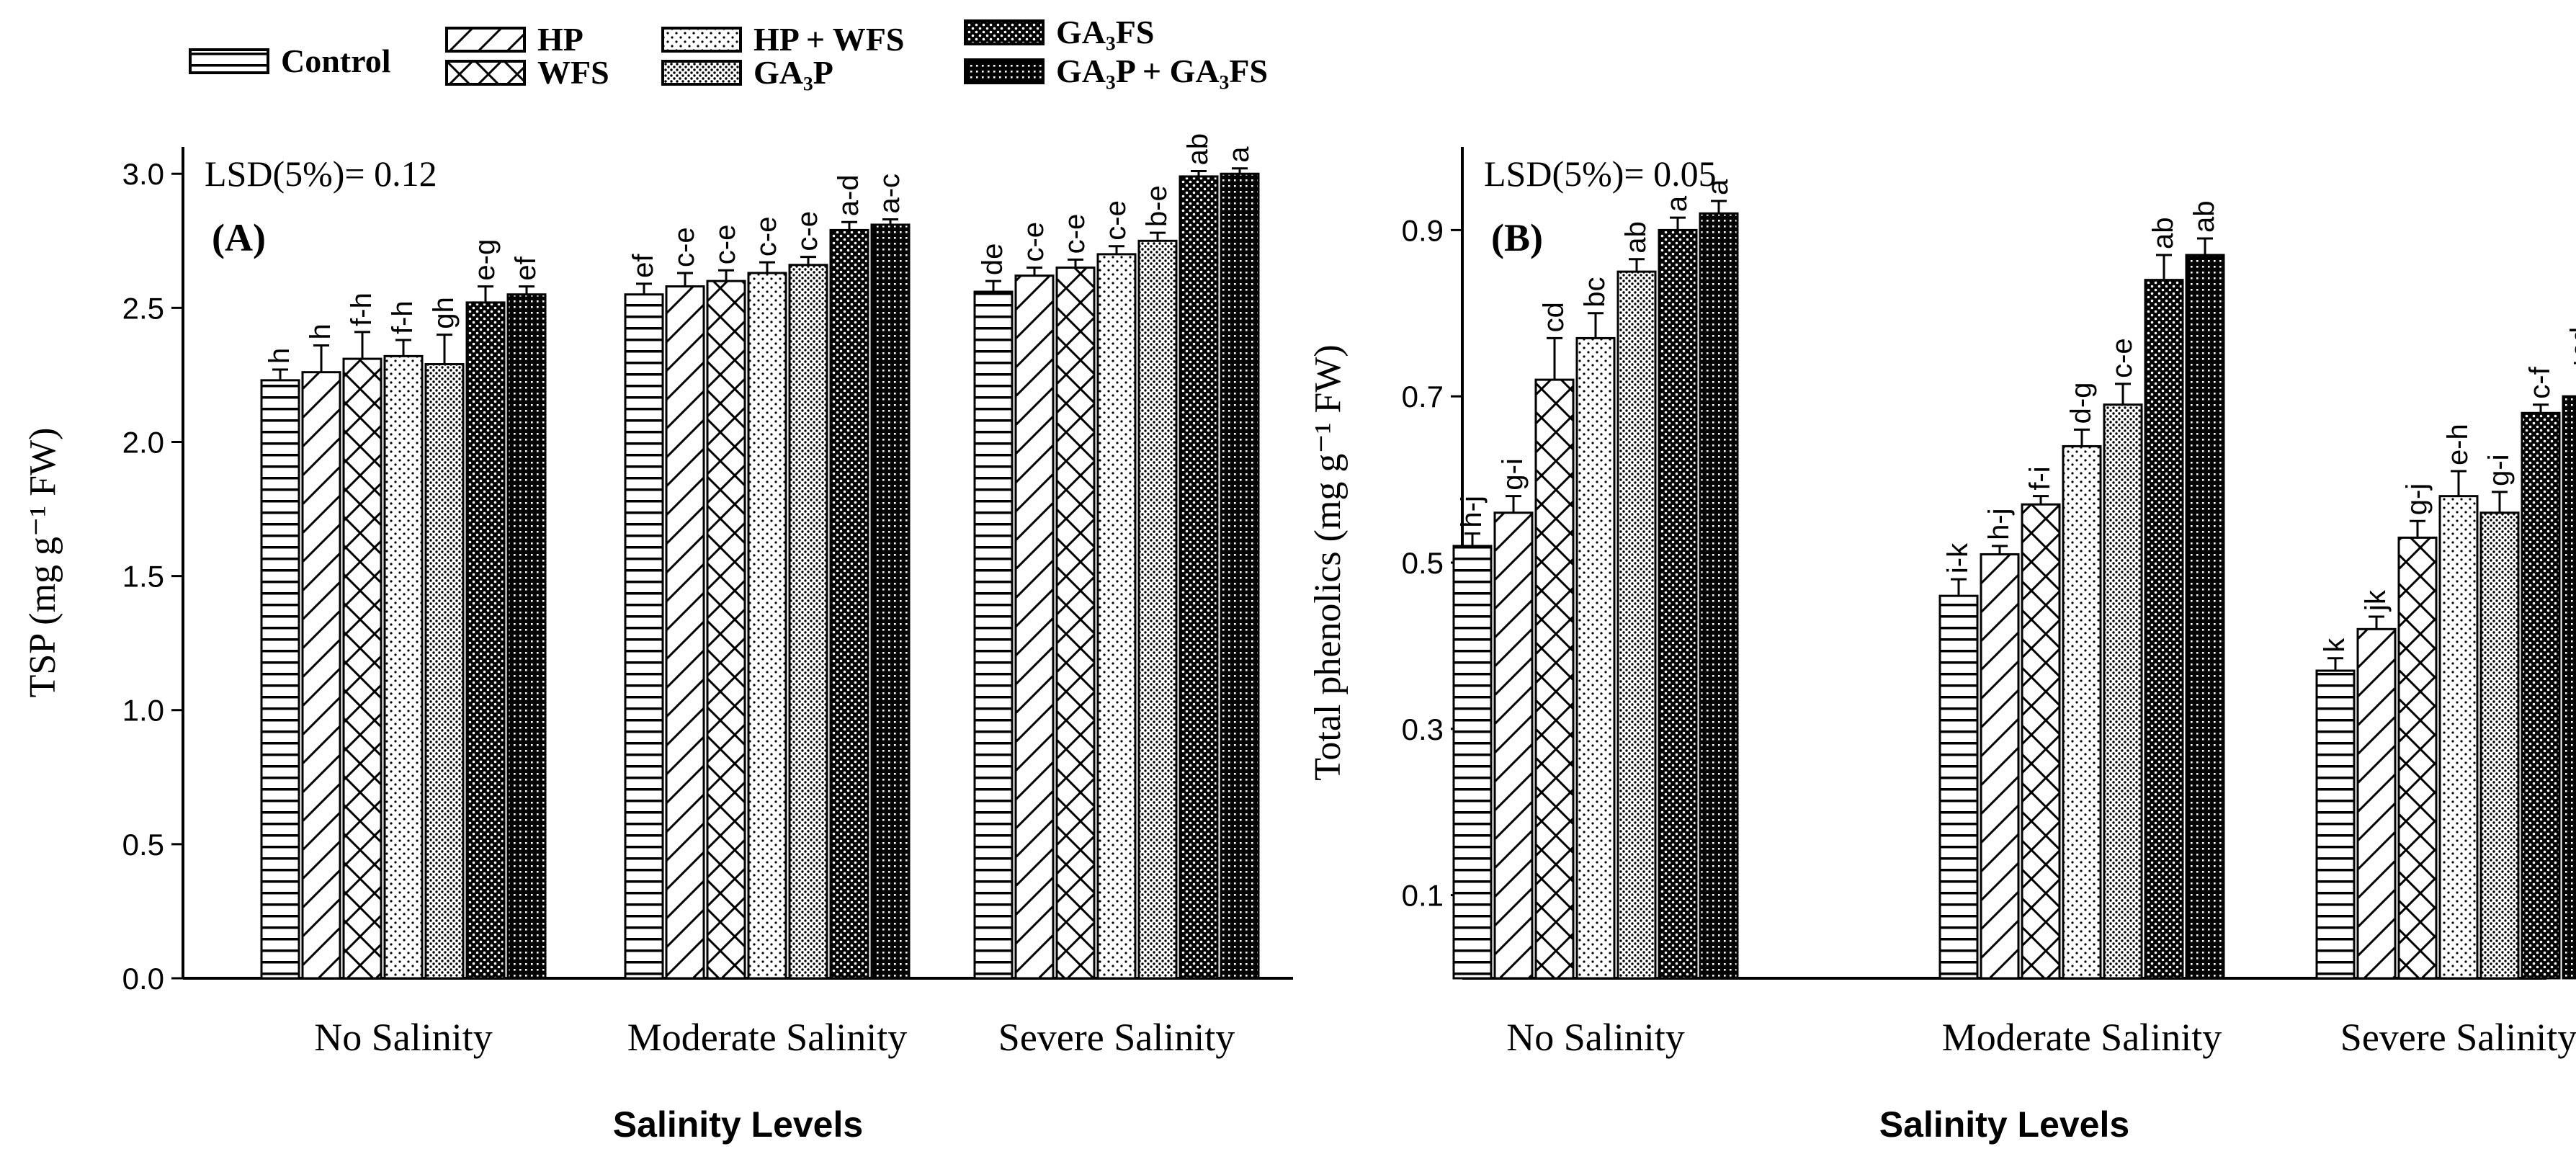 The image size is (2576, 1167). Describe the element at coordinates (890, 601) in the screenshot. I see `bar-ga-p-ga-fs-moderate-salinity` at that location.